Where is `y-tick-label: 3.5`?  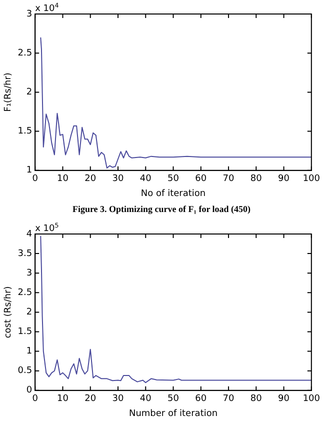 y-tick-label: 3.5 is located at coordinates (25, 253).